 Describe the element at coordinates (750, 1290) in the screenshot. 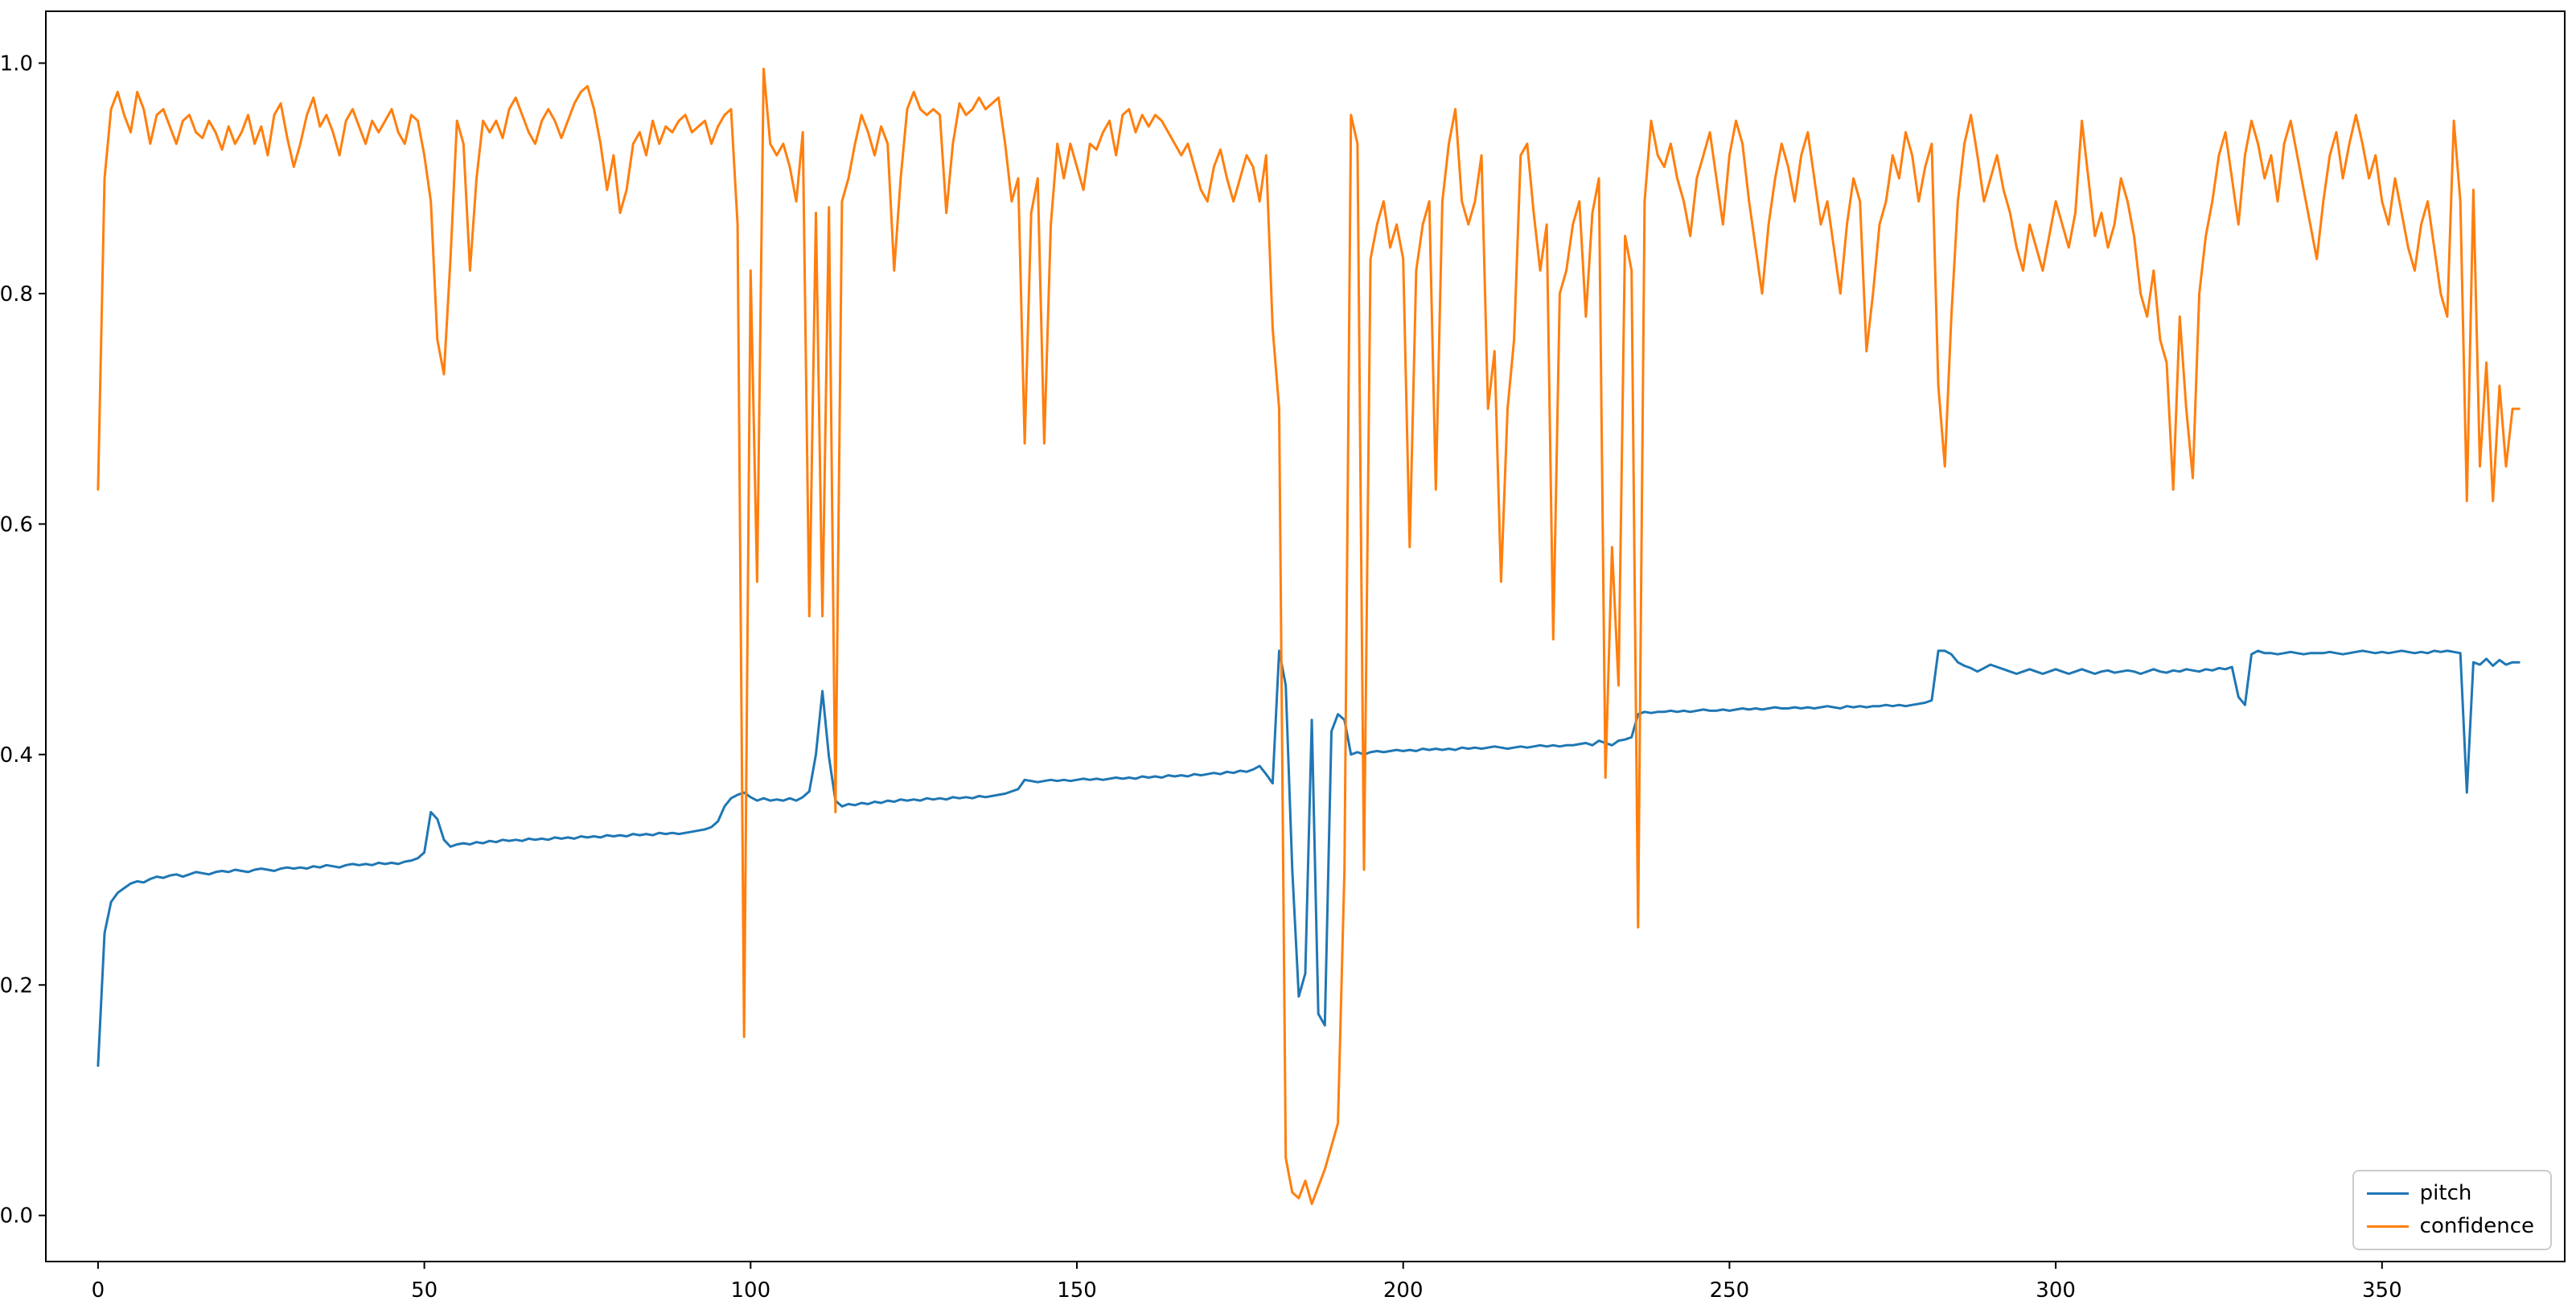

I see `x-tick-label: 100` at that location.